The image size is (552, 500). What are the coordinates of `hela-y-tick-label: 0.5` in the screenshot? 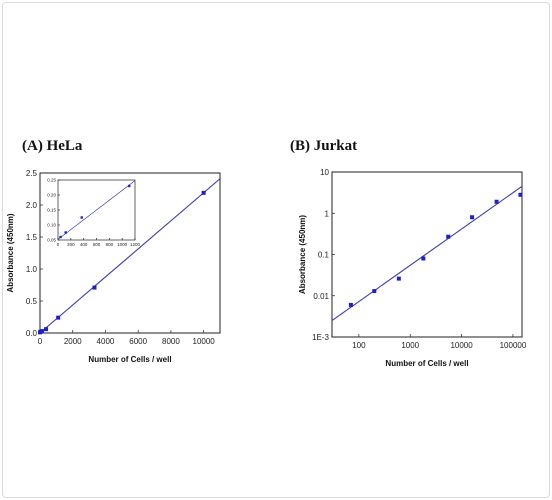 It's located at (32, 301).